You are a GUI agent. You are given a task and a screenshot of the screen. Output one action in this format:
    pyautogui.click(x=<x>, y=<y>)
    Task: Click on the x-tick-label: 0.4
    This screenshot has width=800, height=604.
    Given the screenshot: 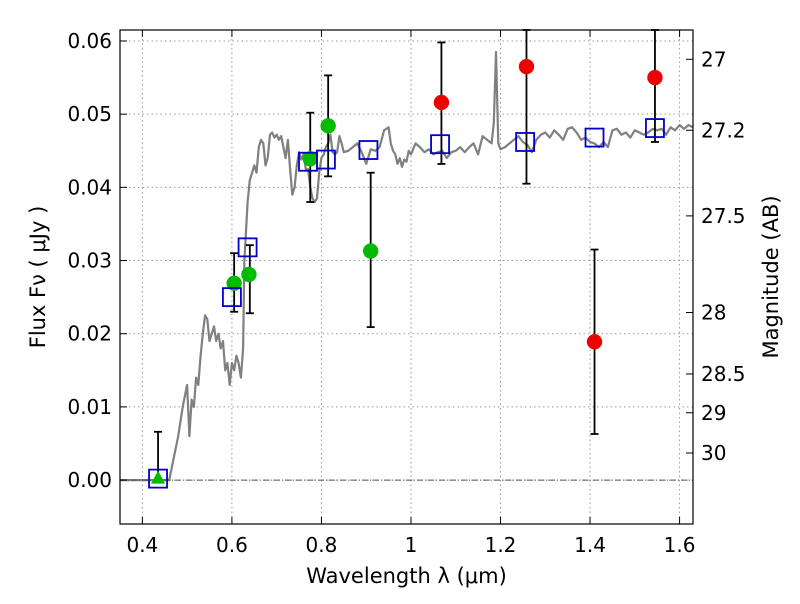 What is the action you would take?
    pyautogui.click(x=142, y=545)
    